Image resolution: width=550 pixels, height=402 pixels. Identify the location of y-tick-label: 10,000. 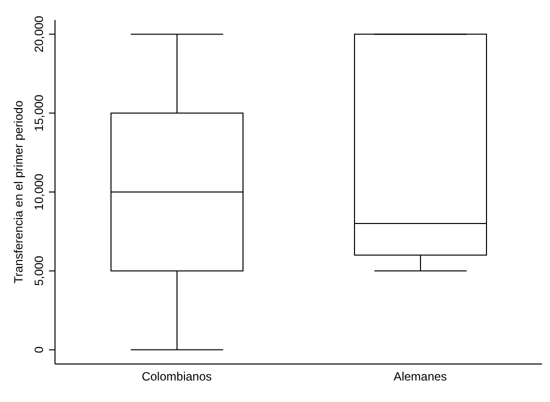
(39, 191).